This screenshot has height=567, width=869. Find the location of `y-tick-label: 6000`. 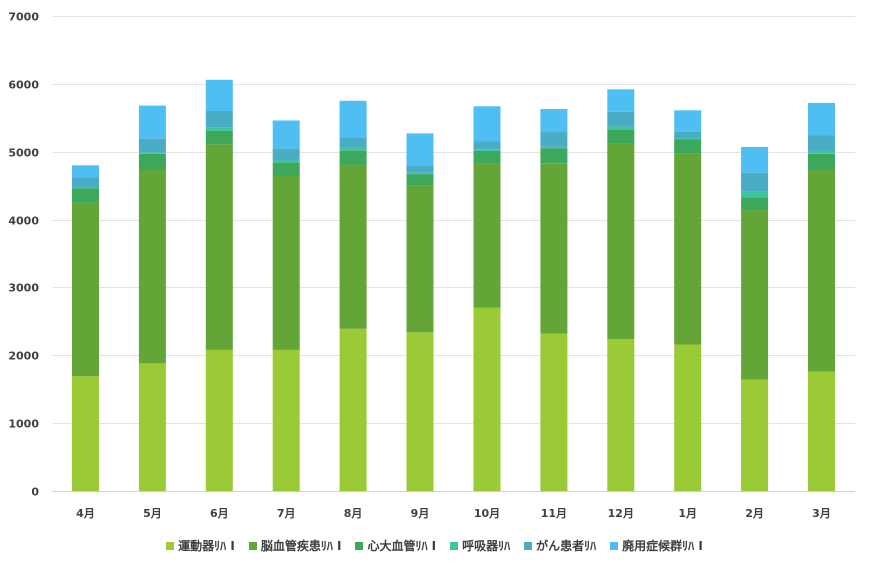

y-tick-label: 6000 is located at coordinates (23, 85).